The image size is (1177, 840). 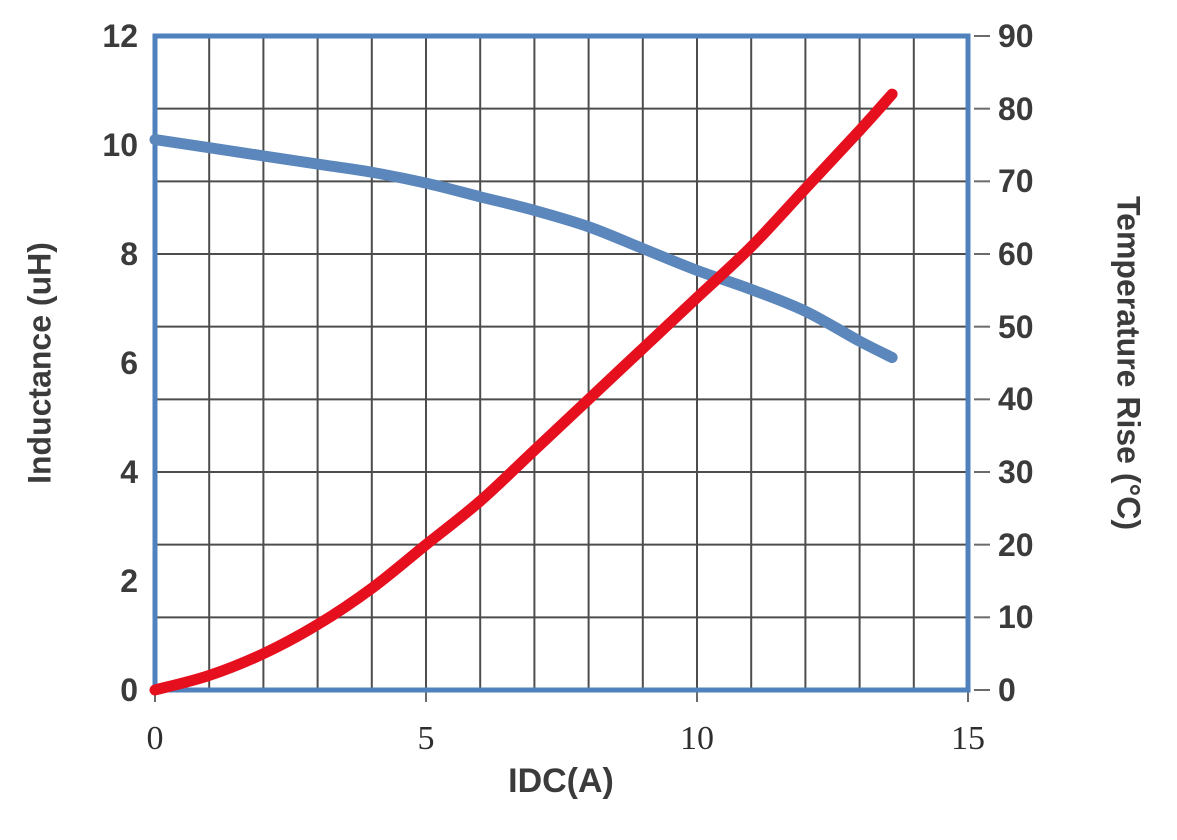 What do you see at coordinates (1016, 181) in the screenshot?
I see `right-tick-label: 70` at bounding box center [1016, 181].